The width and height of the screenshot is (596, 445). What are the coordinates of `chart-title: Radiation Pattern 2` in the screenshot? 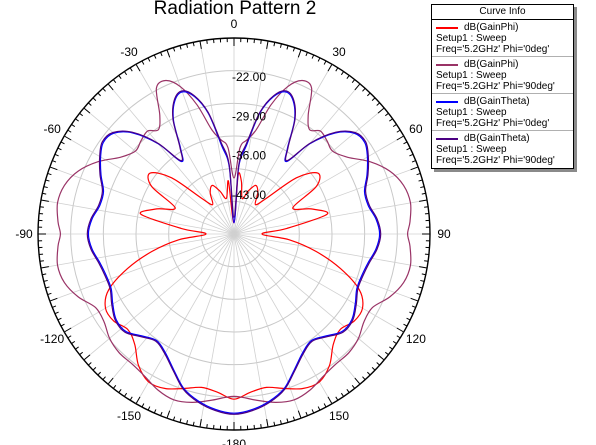 It's located at (235, 9).